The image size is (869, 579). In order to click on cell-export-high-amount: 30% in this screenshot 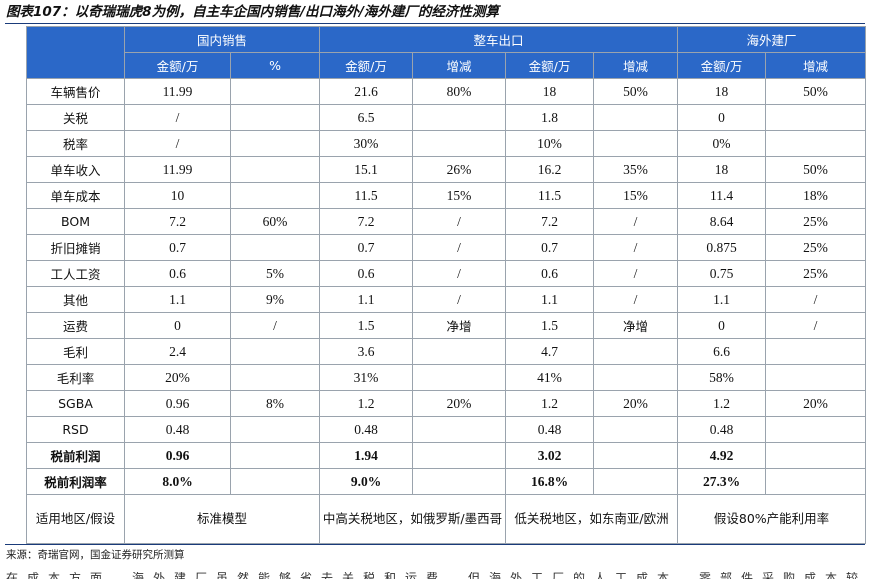, I will do `click(366, 143)`.